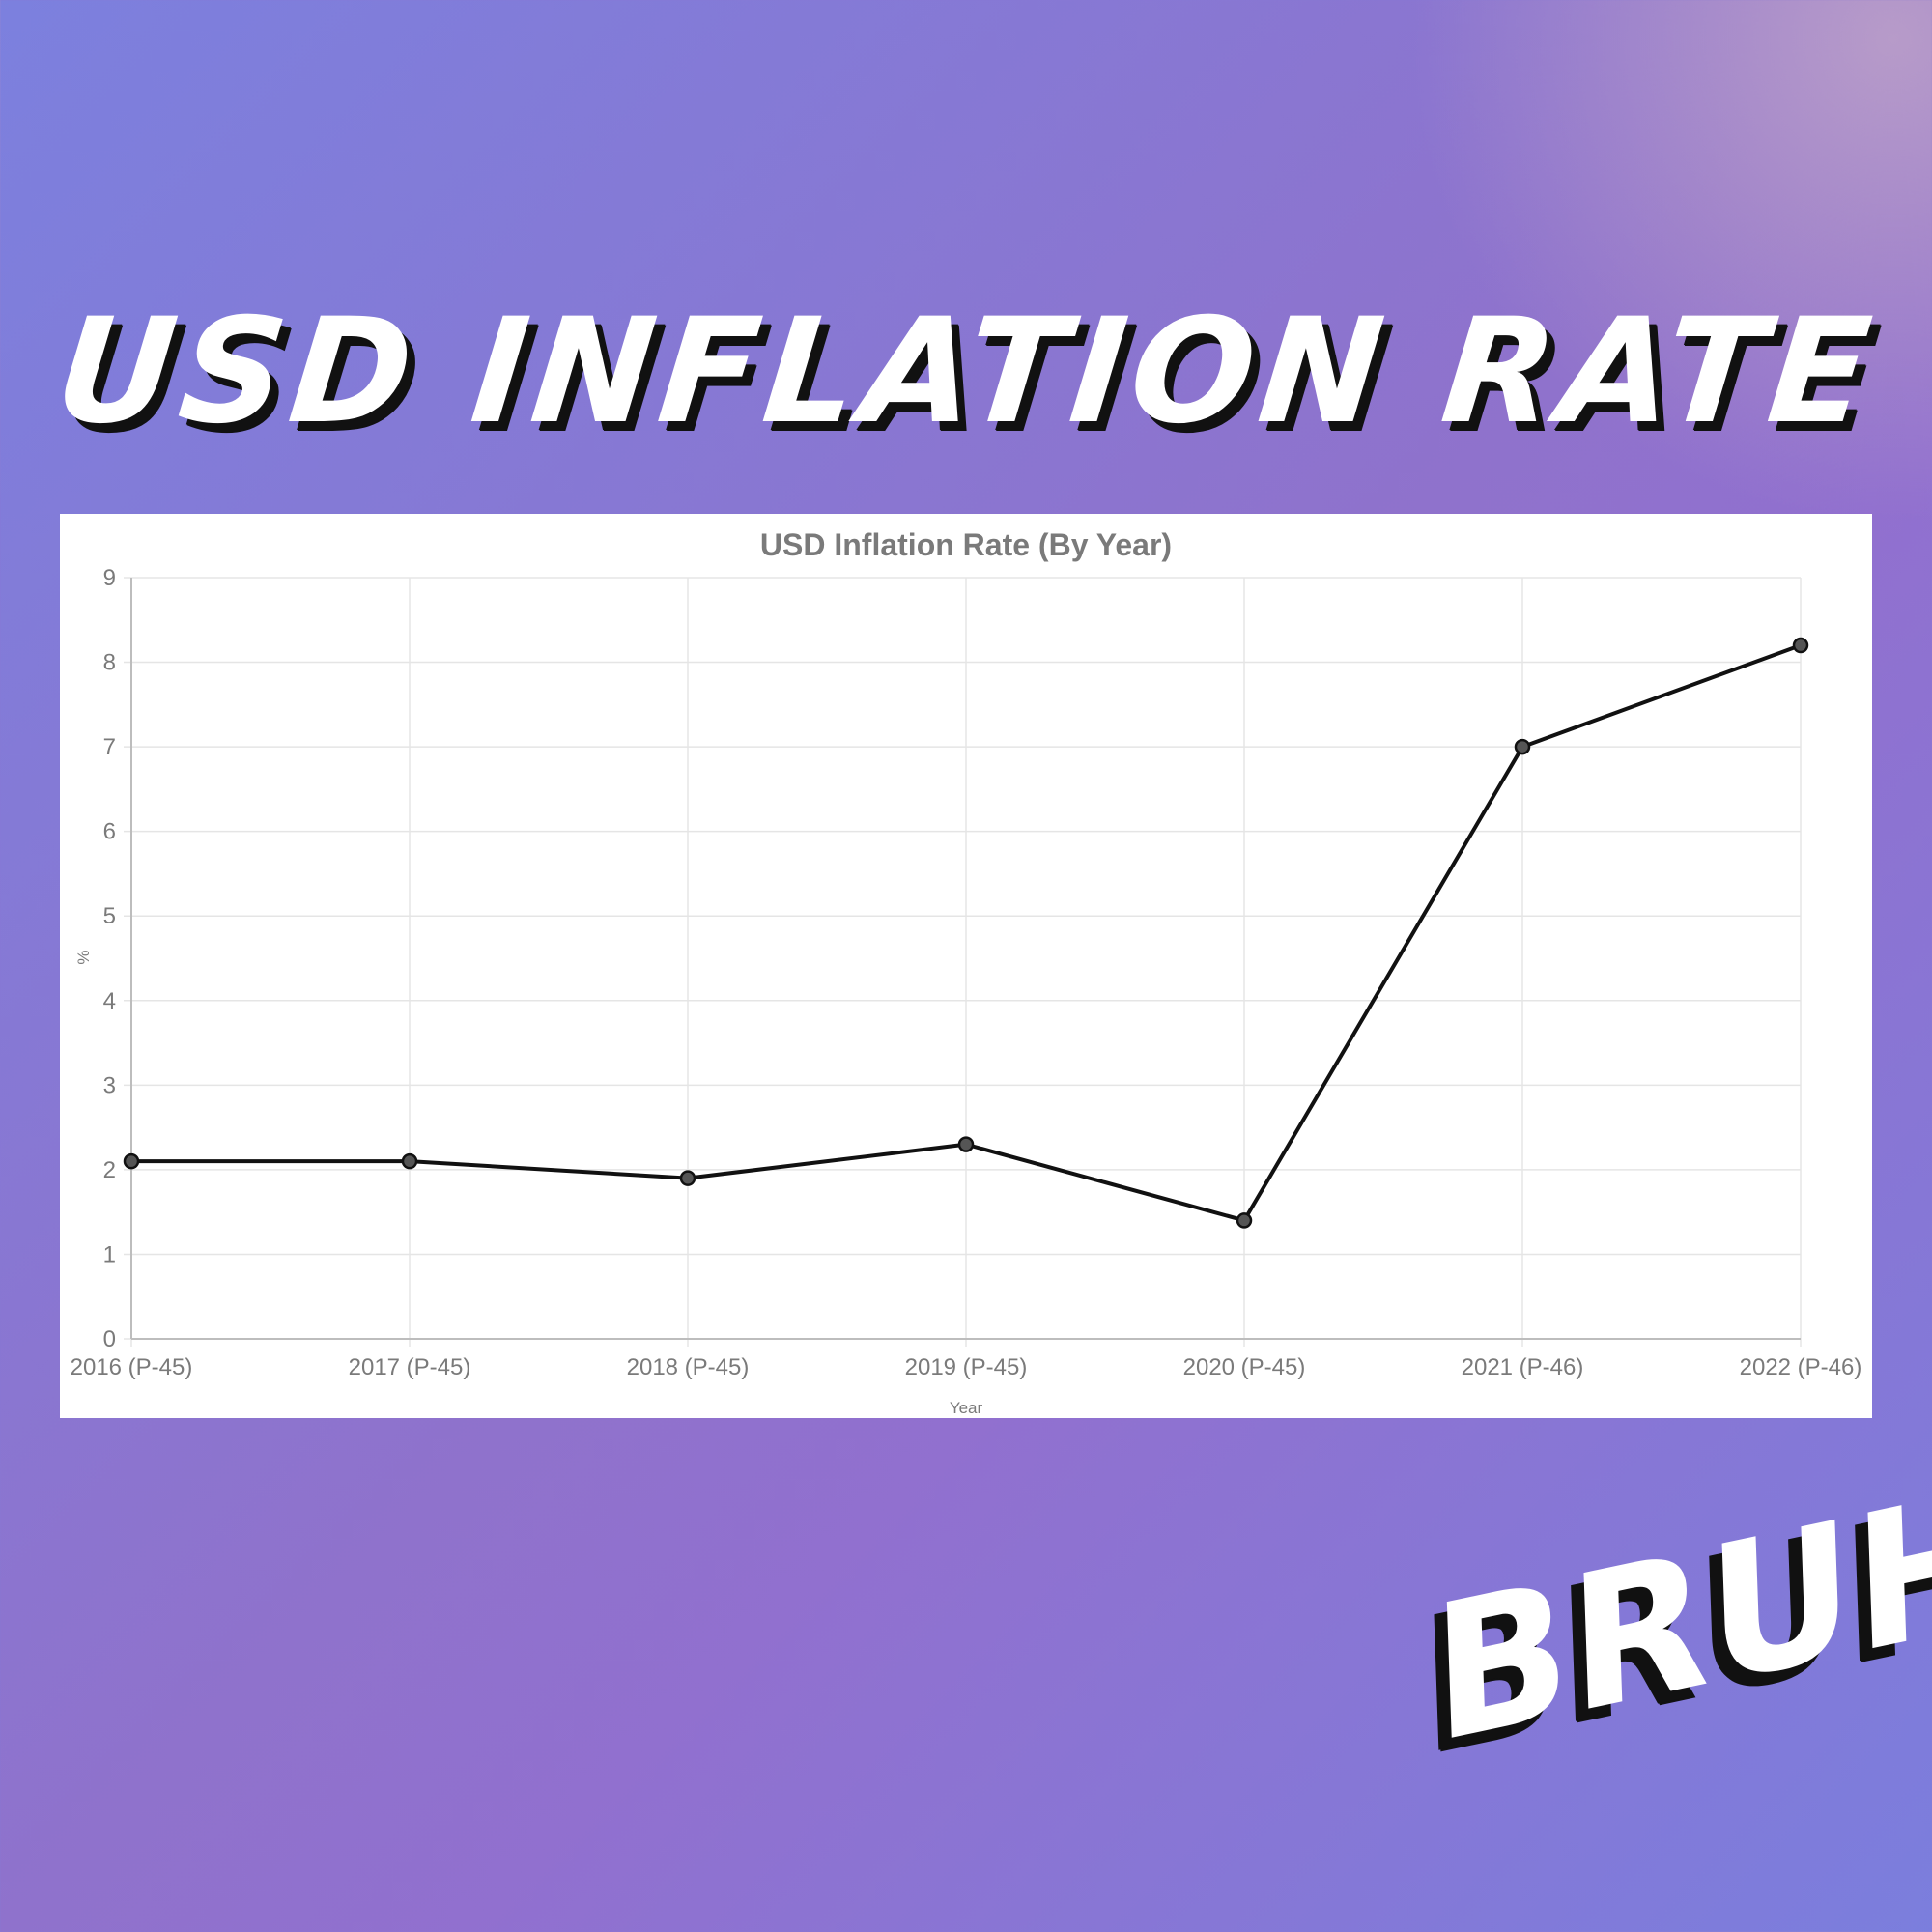  Describe the element at coordinates (966, 1408) in the screenshot. I see `x-axis-title: Year` at that location.